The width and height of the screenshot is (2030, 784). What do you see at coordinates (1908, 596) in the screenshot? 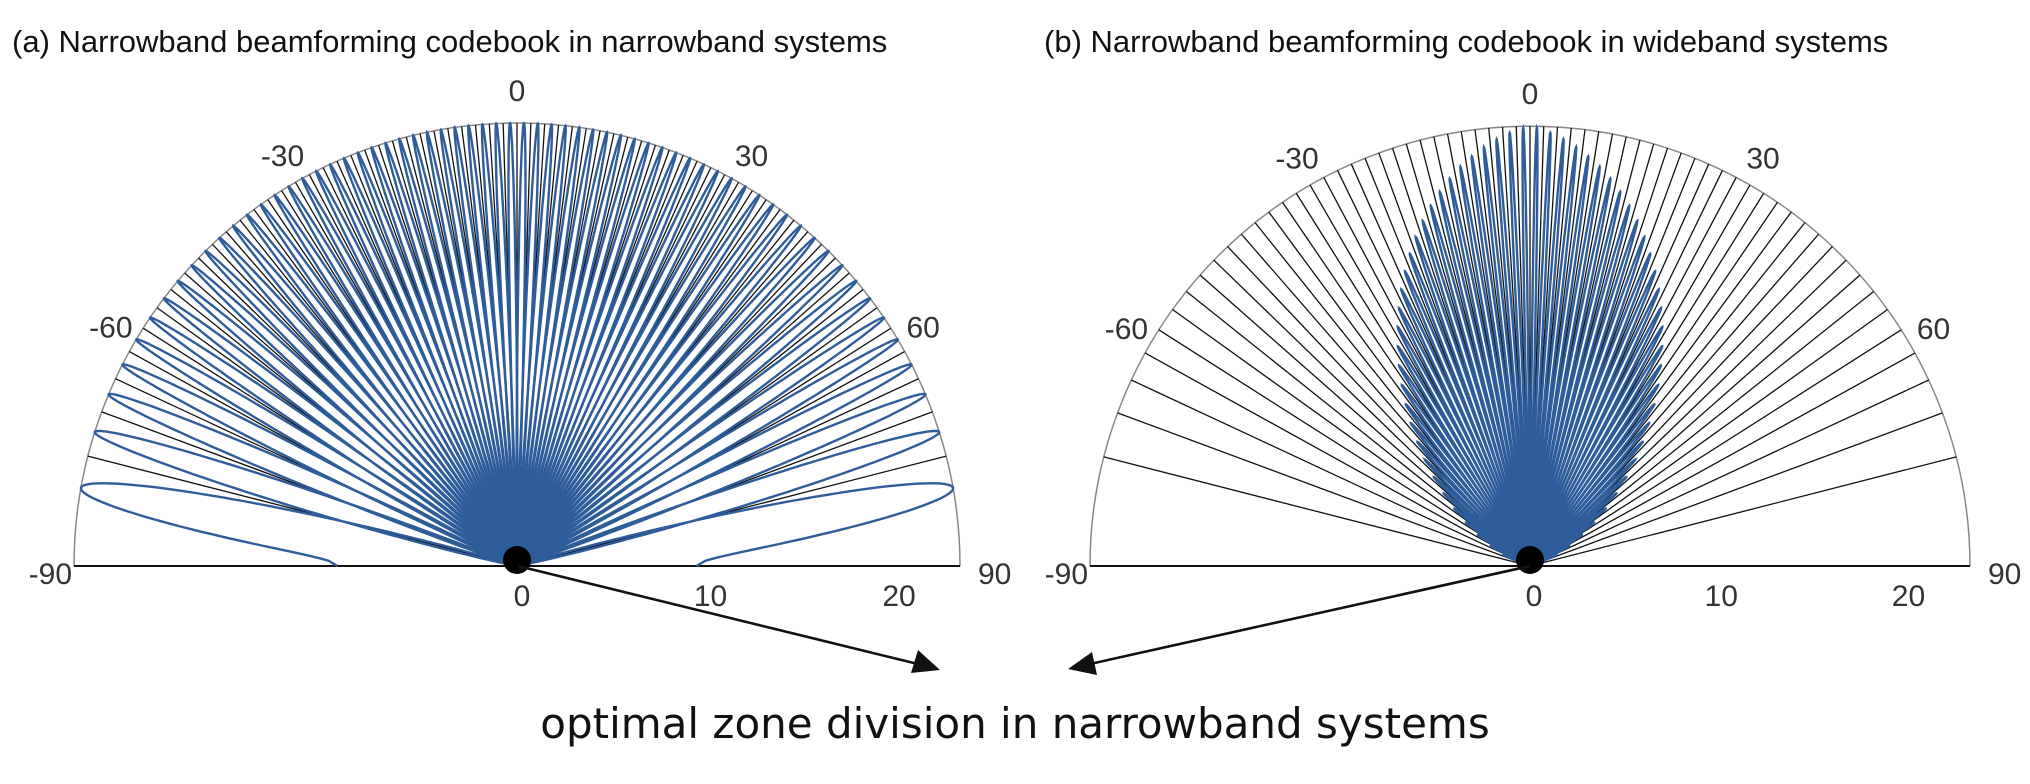
I see `chart-b-radial-tick-label: 20` at bounding box center [1908, 596].